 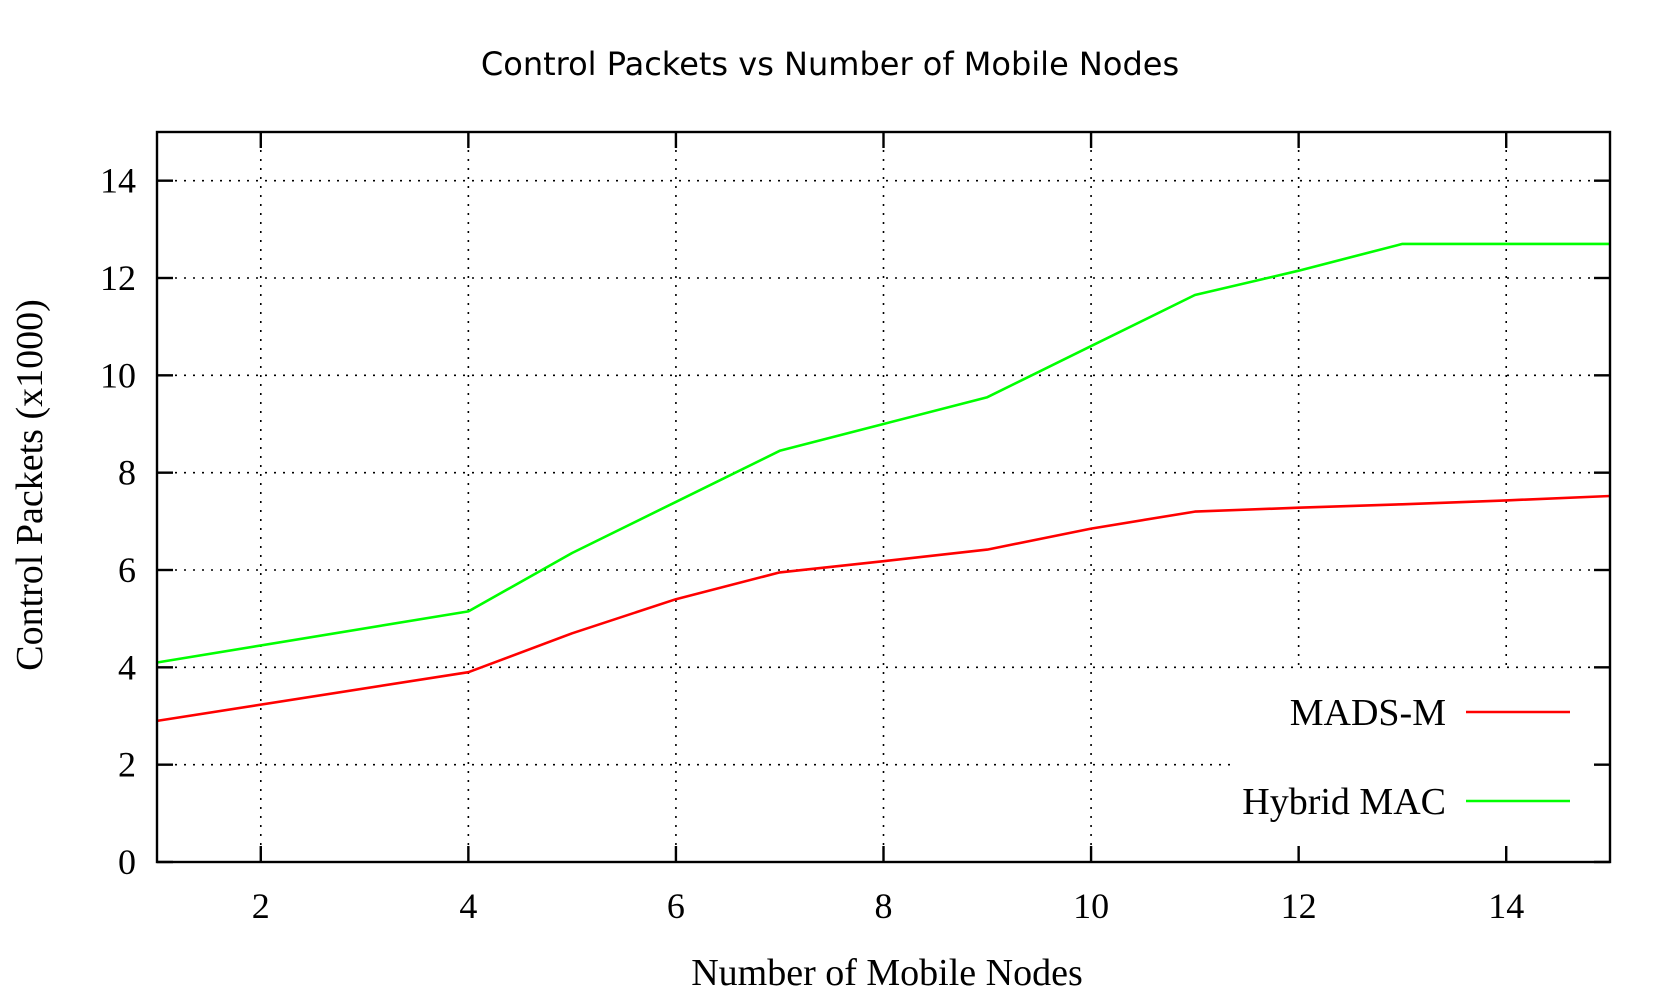 What do you see at coordinates (127, 862) in the screenshot?
I see `y-tick-label: 0` at bounding box center [127, 862].